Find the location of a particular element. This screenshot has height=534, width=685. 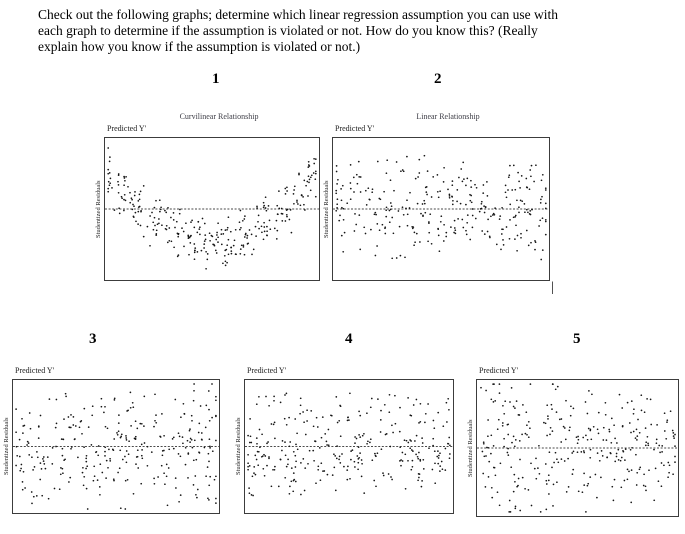

scatter-plot-3: Predicted Y' Studentized Residuals is located at coordinates (117, 440).